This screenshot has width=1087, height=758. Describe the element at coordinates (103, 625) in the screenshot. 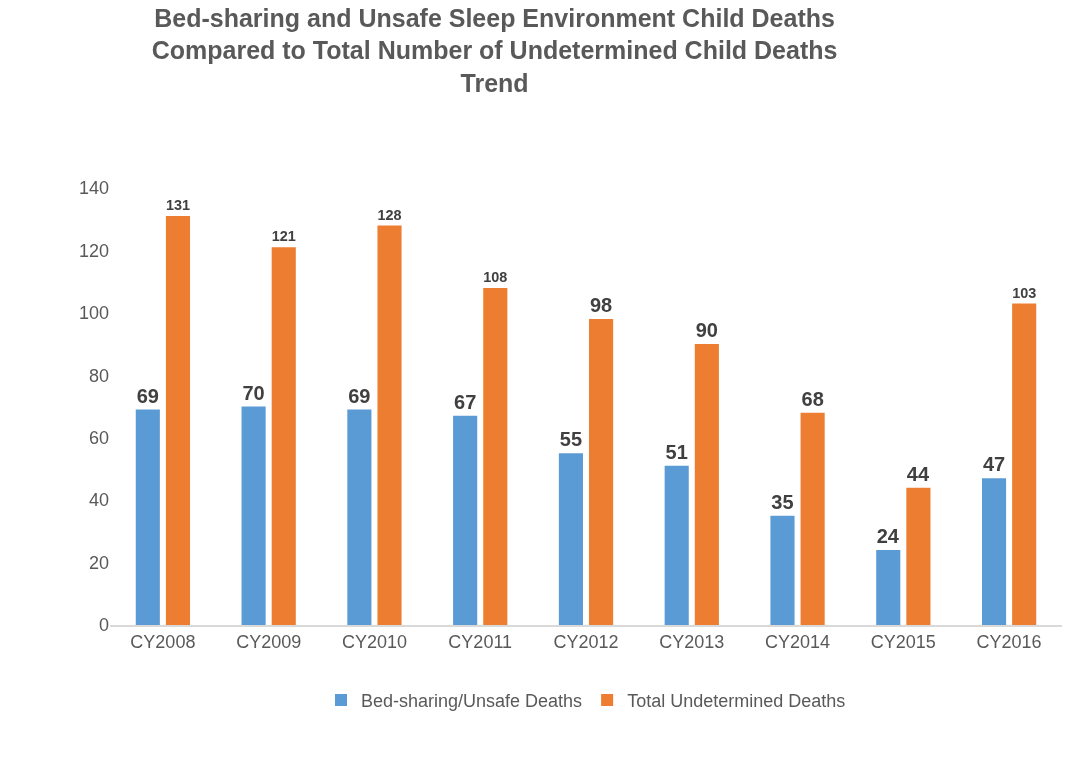

I see `y-tick-label: 0` at that location.